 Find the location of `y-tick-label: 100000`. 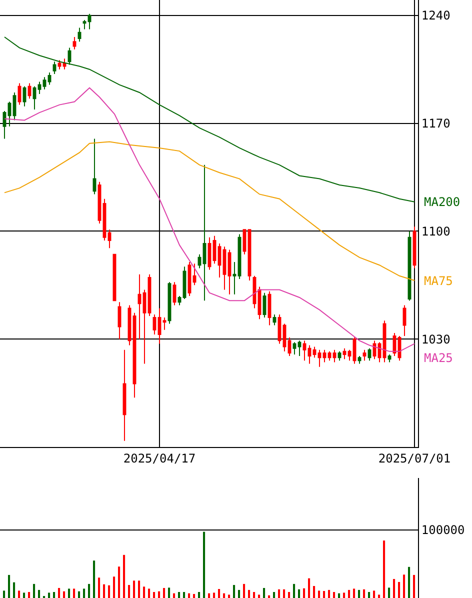

y-tick-label: 100000 is located at coordinates (443, 530).